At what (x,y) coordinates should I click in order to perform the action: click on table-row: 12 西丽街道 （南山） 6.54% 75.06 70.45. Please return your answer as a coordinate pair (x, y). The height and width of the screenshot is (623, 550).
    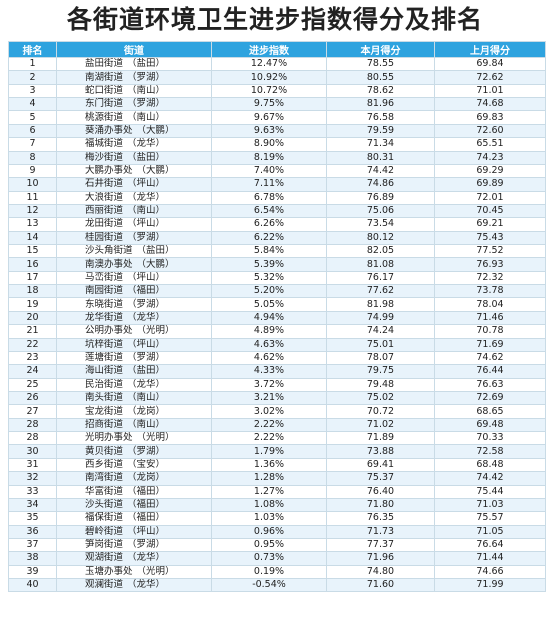
    Looking at the image, I should click on (277, 211).